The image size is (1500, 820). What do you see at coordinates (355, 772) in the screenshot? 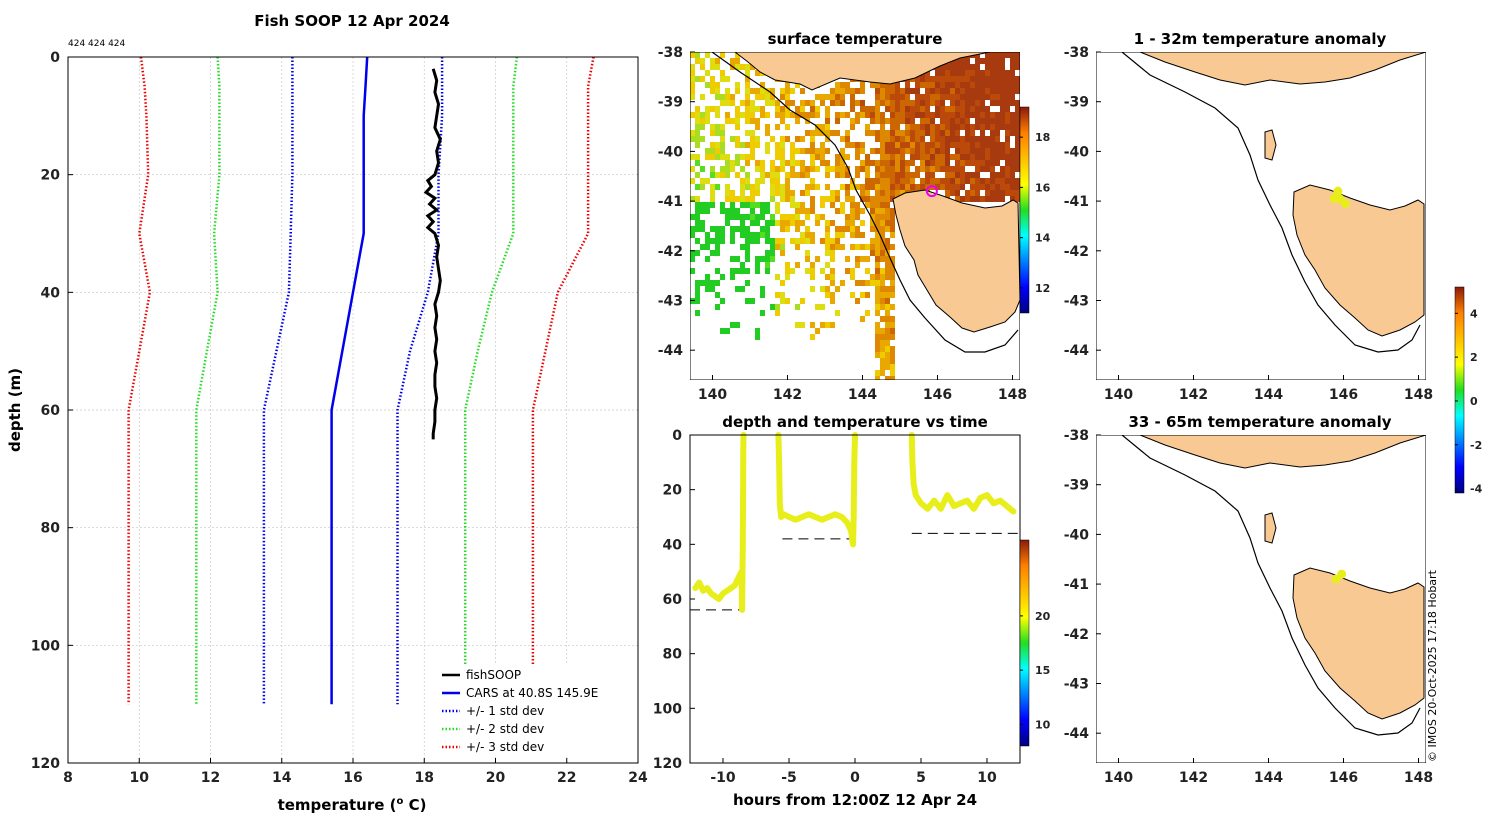
I see `profile-x-ticks: 8 10 12 14 16 18 20 22 24` at bounding box center [355, 772].